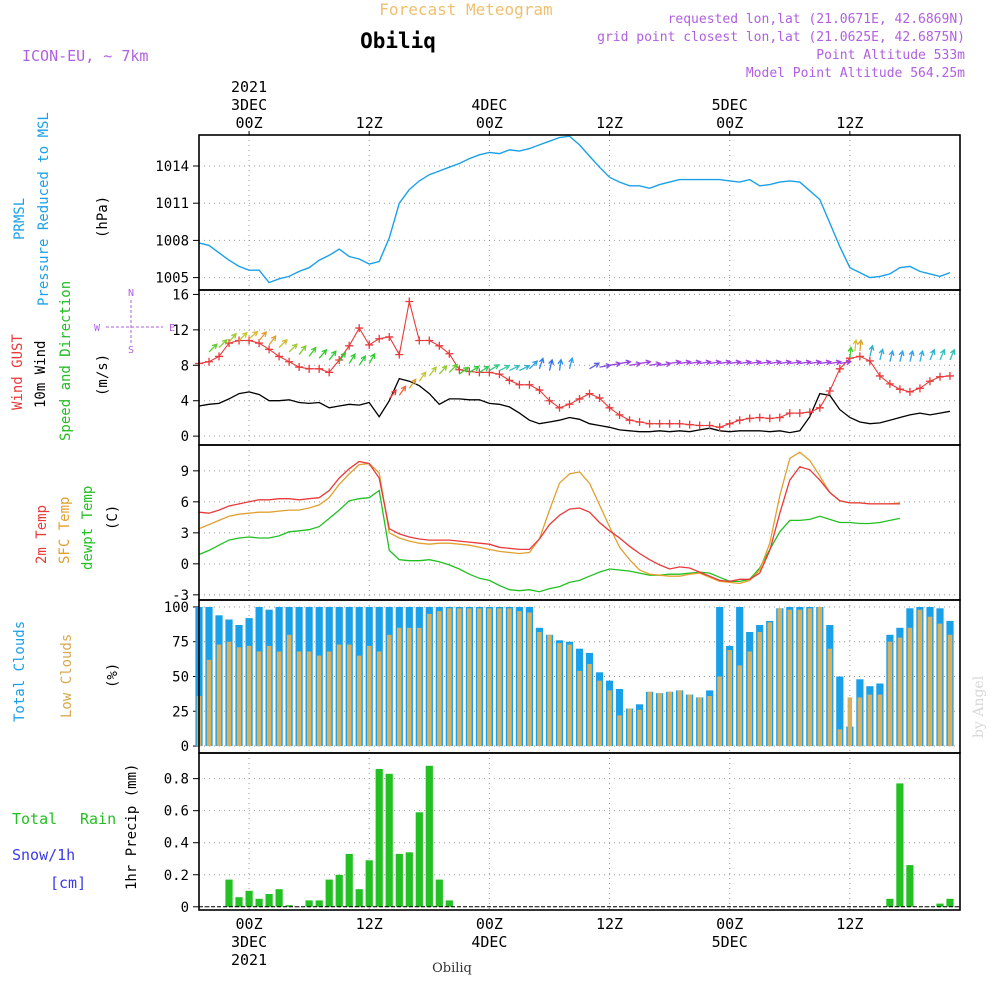 The height and width of the screenshot is (1004, 1000). Describe the element at coordinates (562, 677) in the screenshot. I see `clouds-panel: 0 25 50 75 100` at that location.